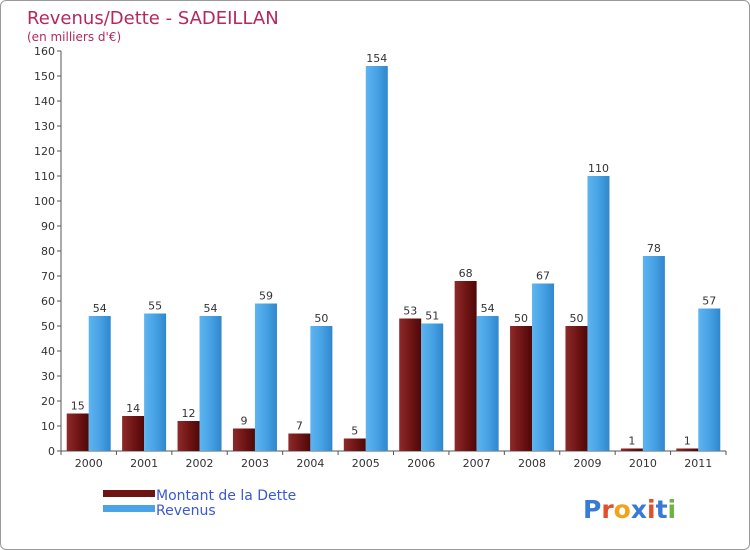 Image resolution: width=750 pixels, height=550 pixels. What do you see at coordinates (299, 426) in the screenshot?
I see `value-label-debt: 7` at bounding box center [299, 426].